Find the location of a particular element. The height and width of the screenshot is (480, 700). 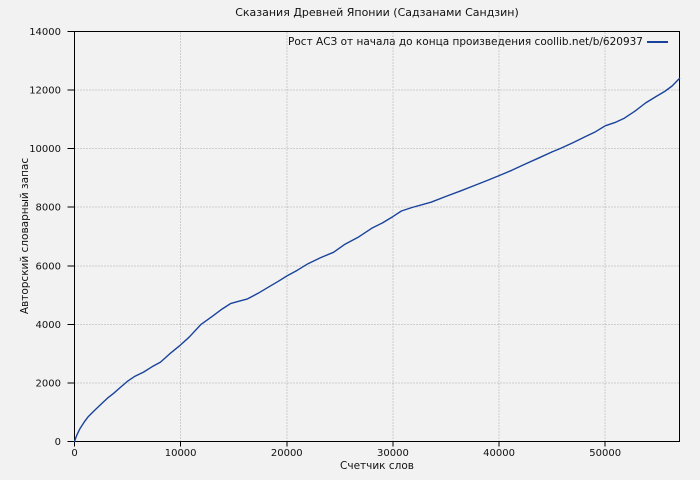

x-tick-label: 30000 is located at coordinates (393, 453).